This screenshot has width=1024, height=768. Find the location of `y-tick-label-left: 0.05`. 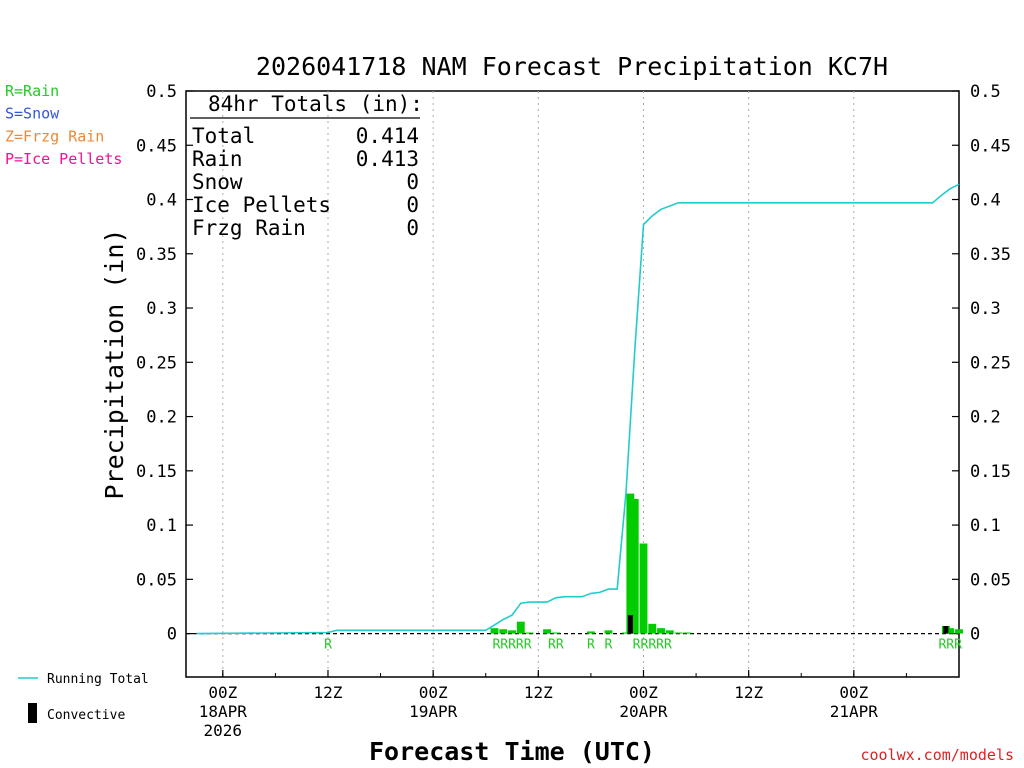

y-tick-label-left: 0.05 is located at coordinates (156, 580).